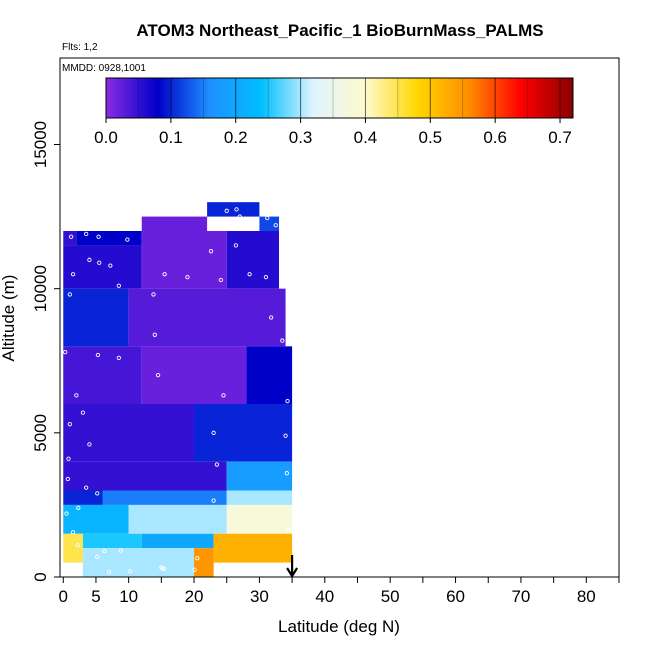 Image resolution: width=650 pixels, height=650 pixels. What do you see at coordinates (128, 596) in the screenshot?
I see `x-tick-label: 10` at bounding box center [128, 596].